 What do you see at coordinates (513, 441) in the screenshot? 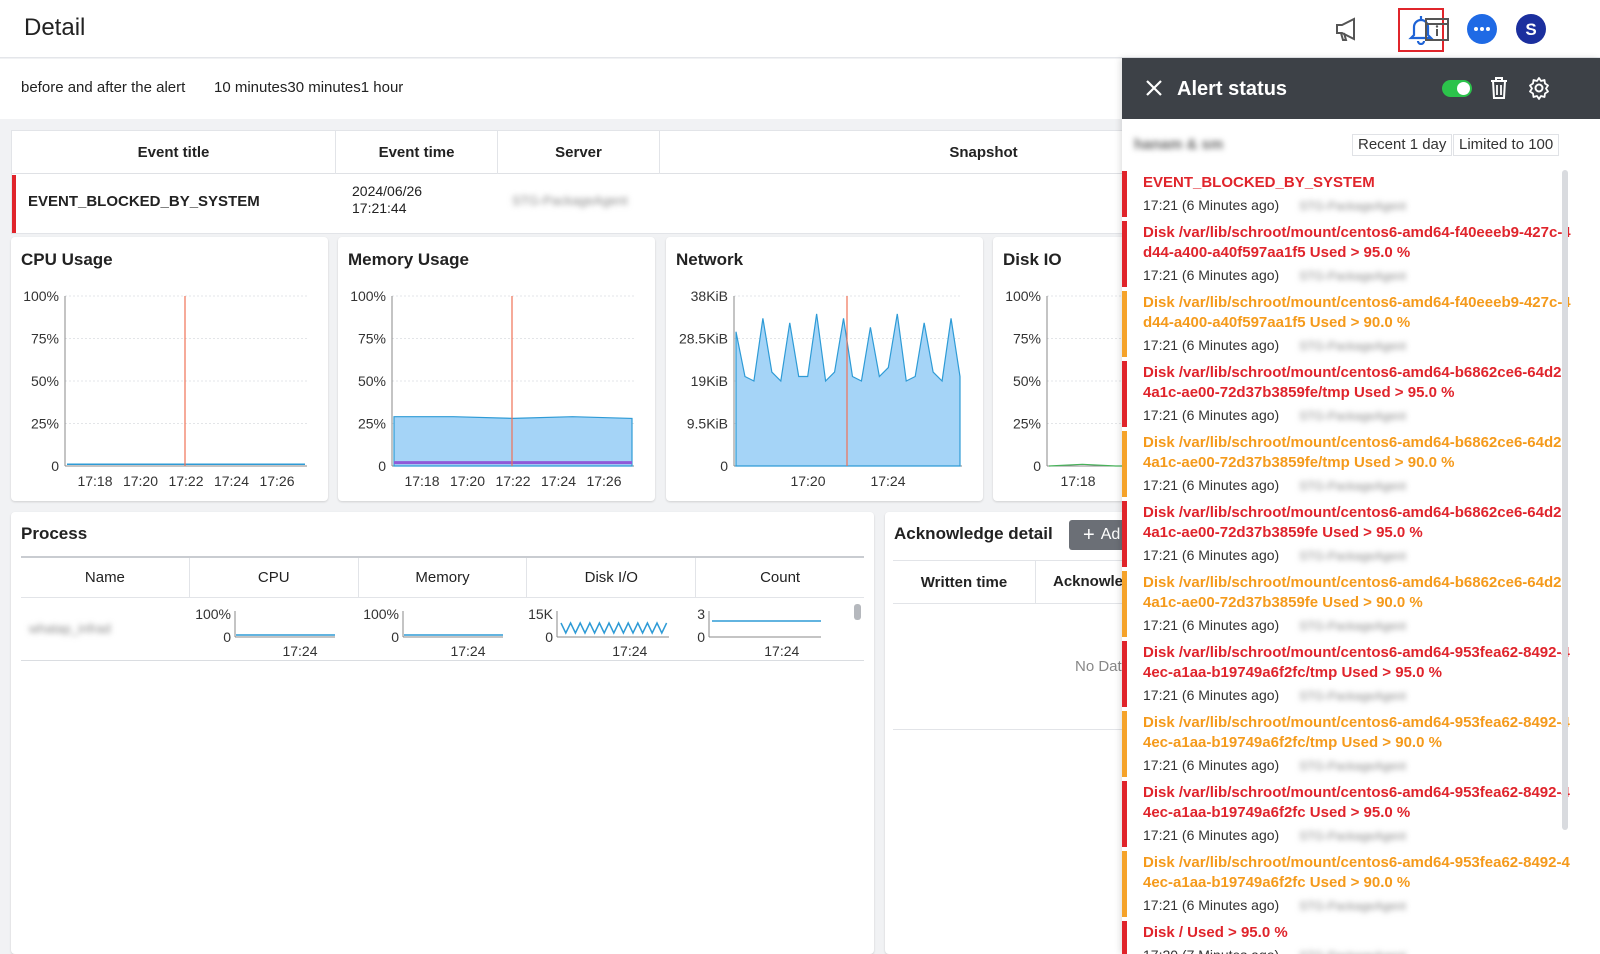
I see `memory-series-area` at bounding box center [513, 441].